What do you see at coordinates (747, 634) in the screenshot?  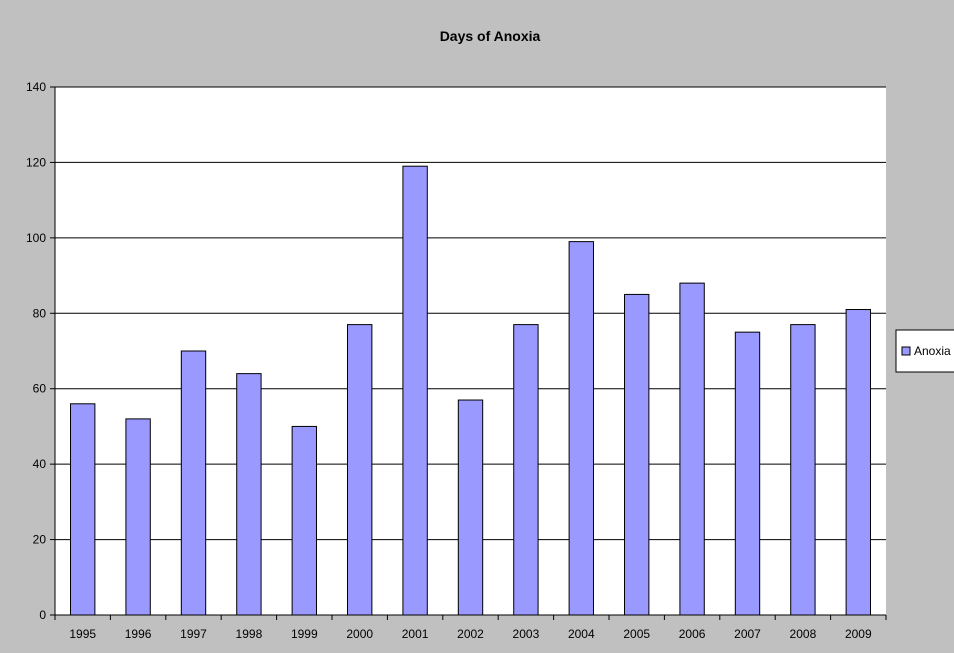 I see `x-tick-label: 2007` at bounding box center [747, 634].